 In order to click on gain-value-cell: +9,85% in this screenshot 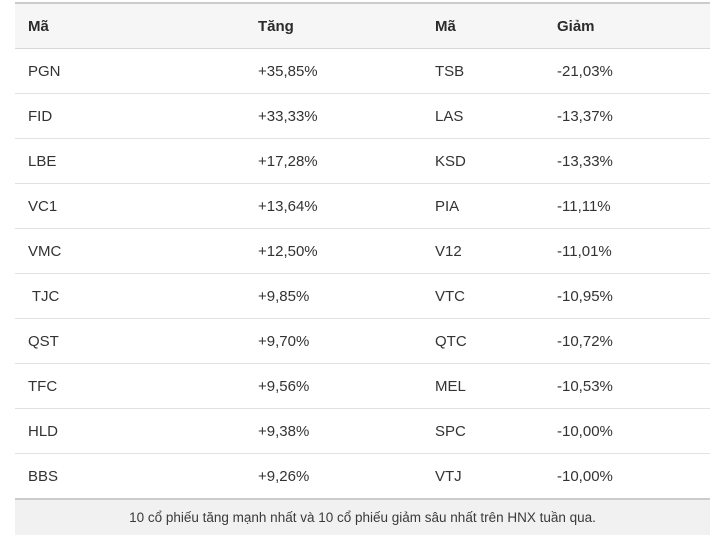, I will do `click(333, 296)`.